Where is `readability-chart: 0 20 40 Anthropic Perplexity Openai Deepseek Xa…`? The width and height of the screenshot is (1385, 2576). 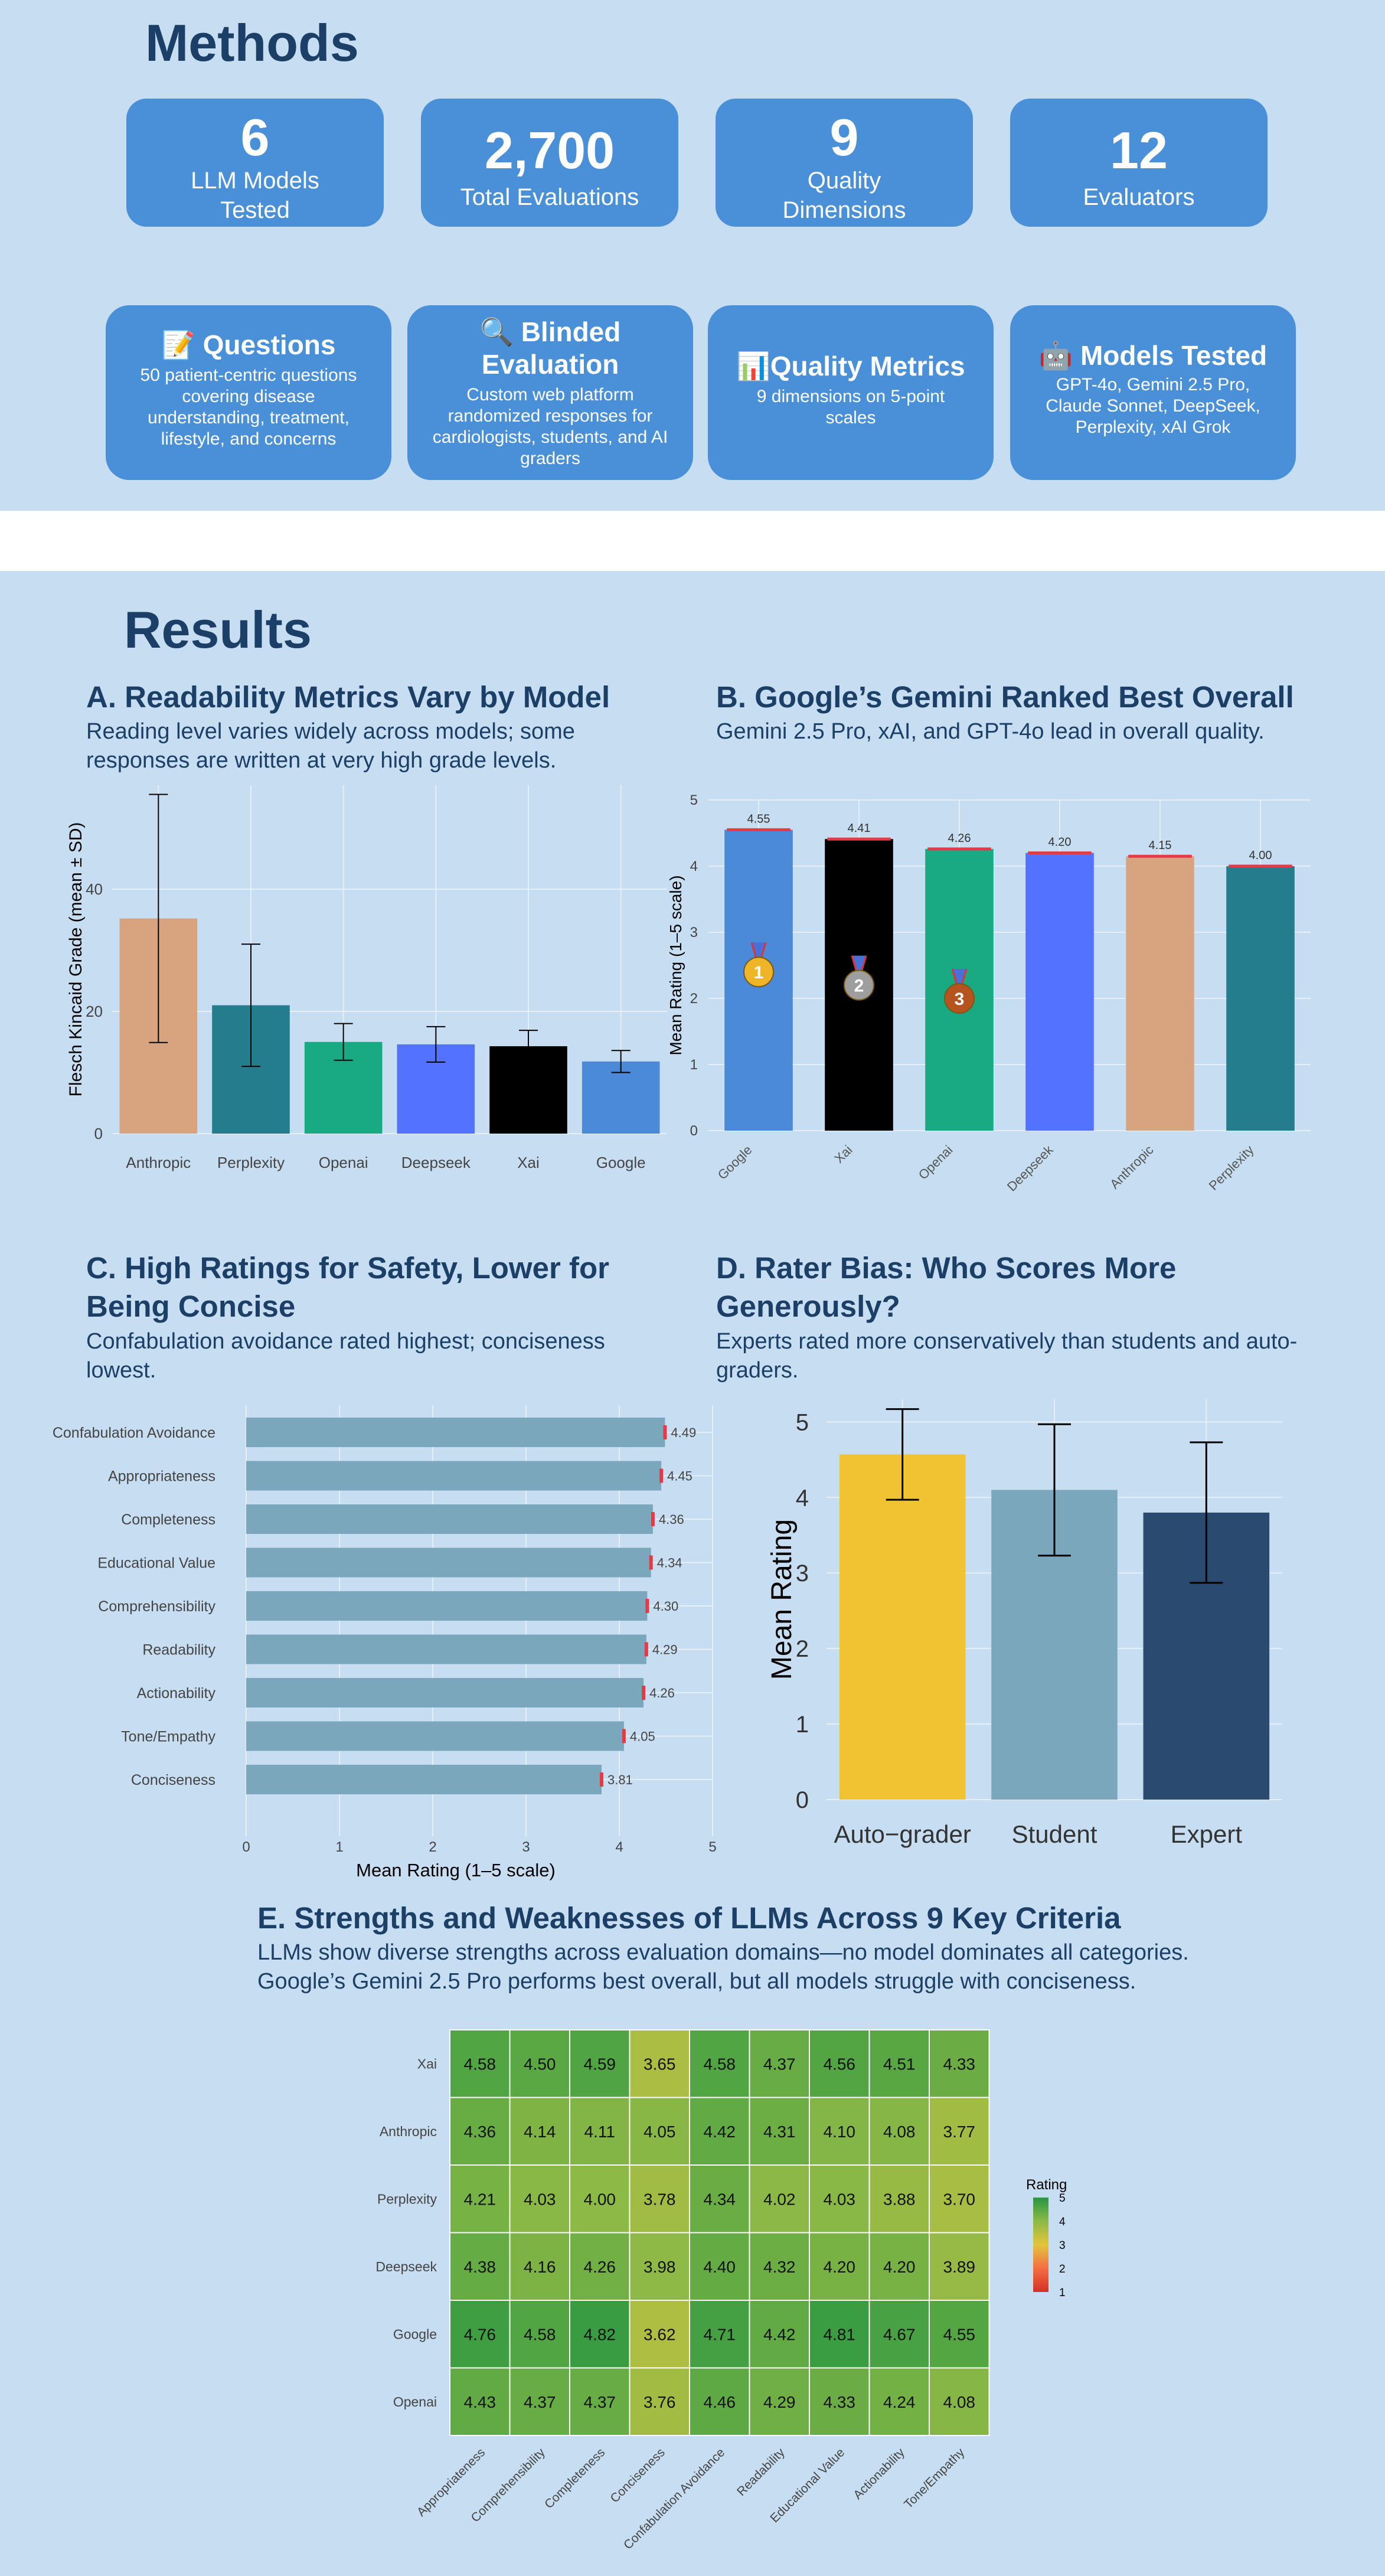 readability-chart: 0 20 40 Anthropic Perplexity Openai Deepseek Xa… is located at coordinates (366, 978).